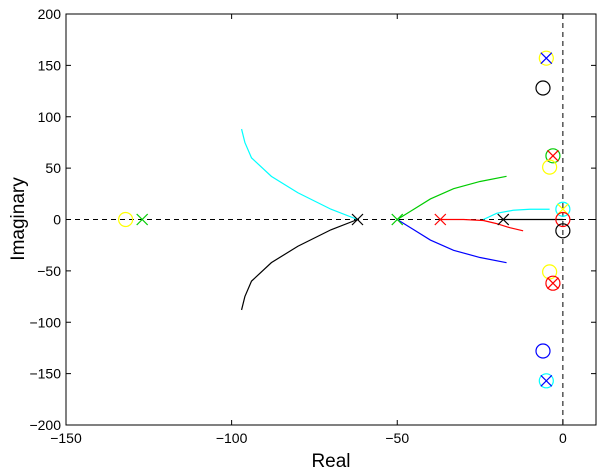  I want to click on y-tick-label: −150, so click(45, 374).